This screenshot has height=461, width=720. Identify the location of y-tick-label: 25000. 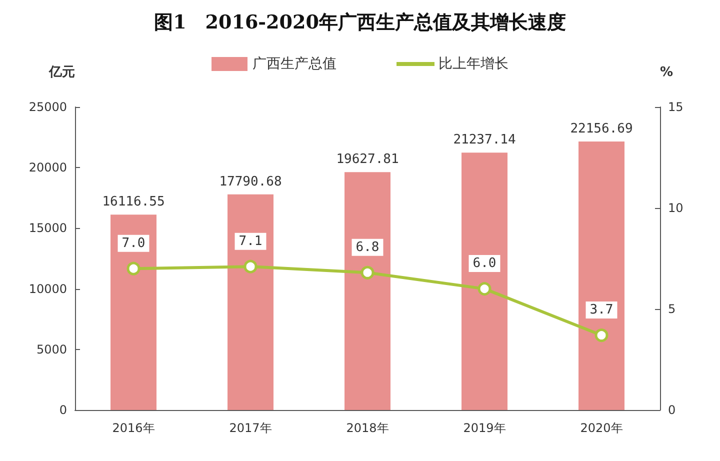
(47, 107).